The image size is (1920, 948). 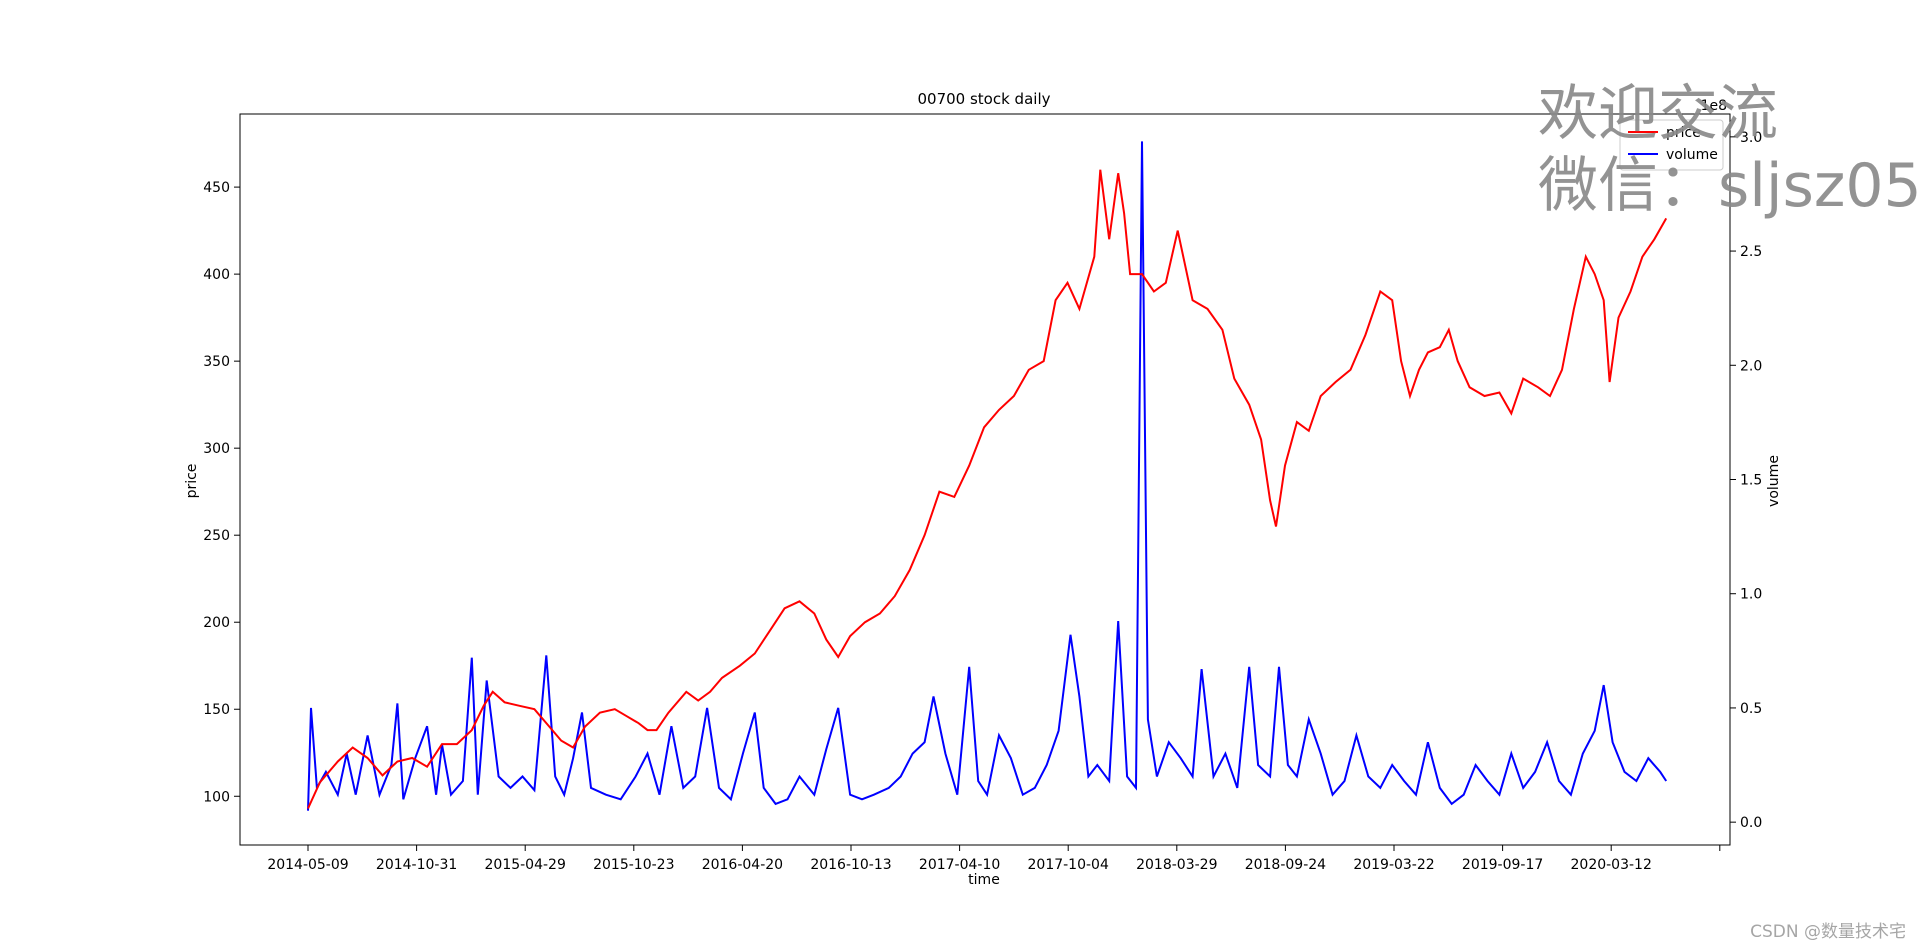 I want to click on watermark-line-2: 微信：sljsz05, so click(x=1729, y=186).